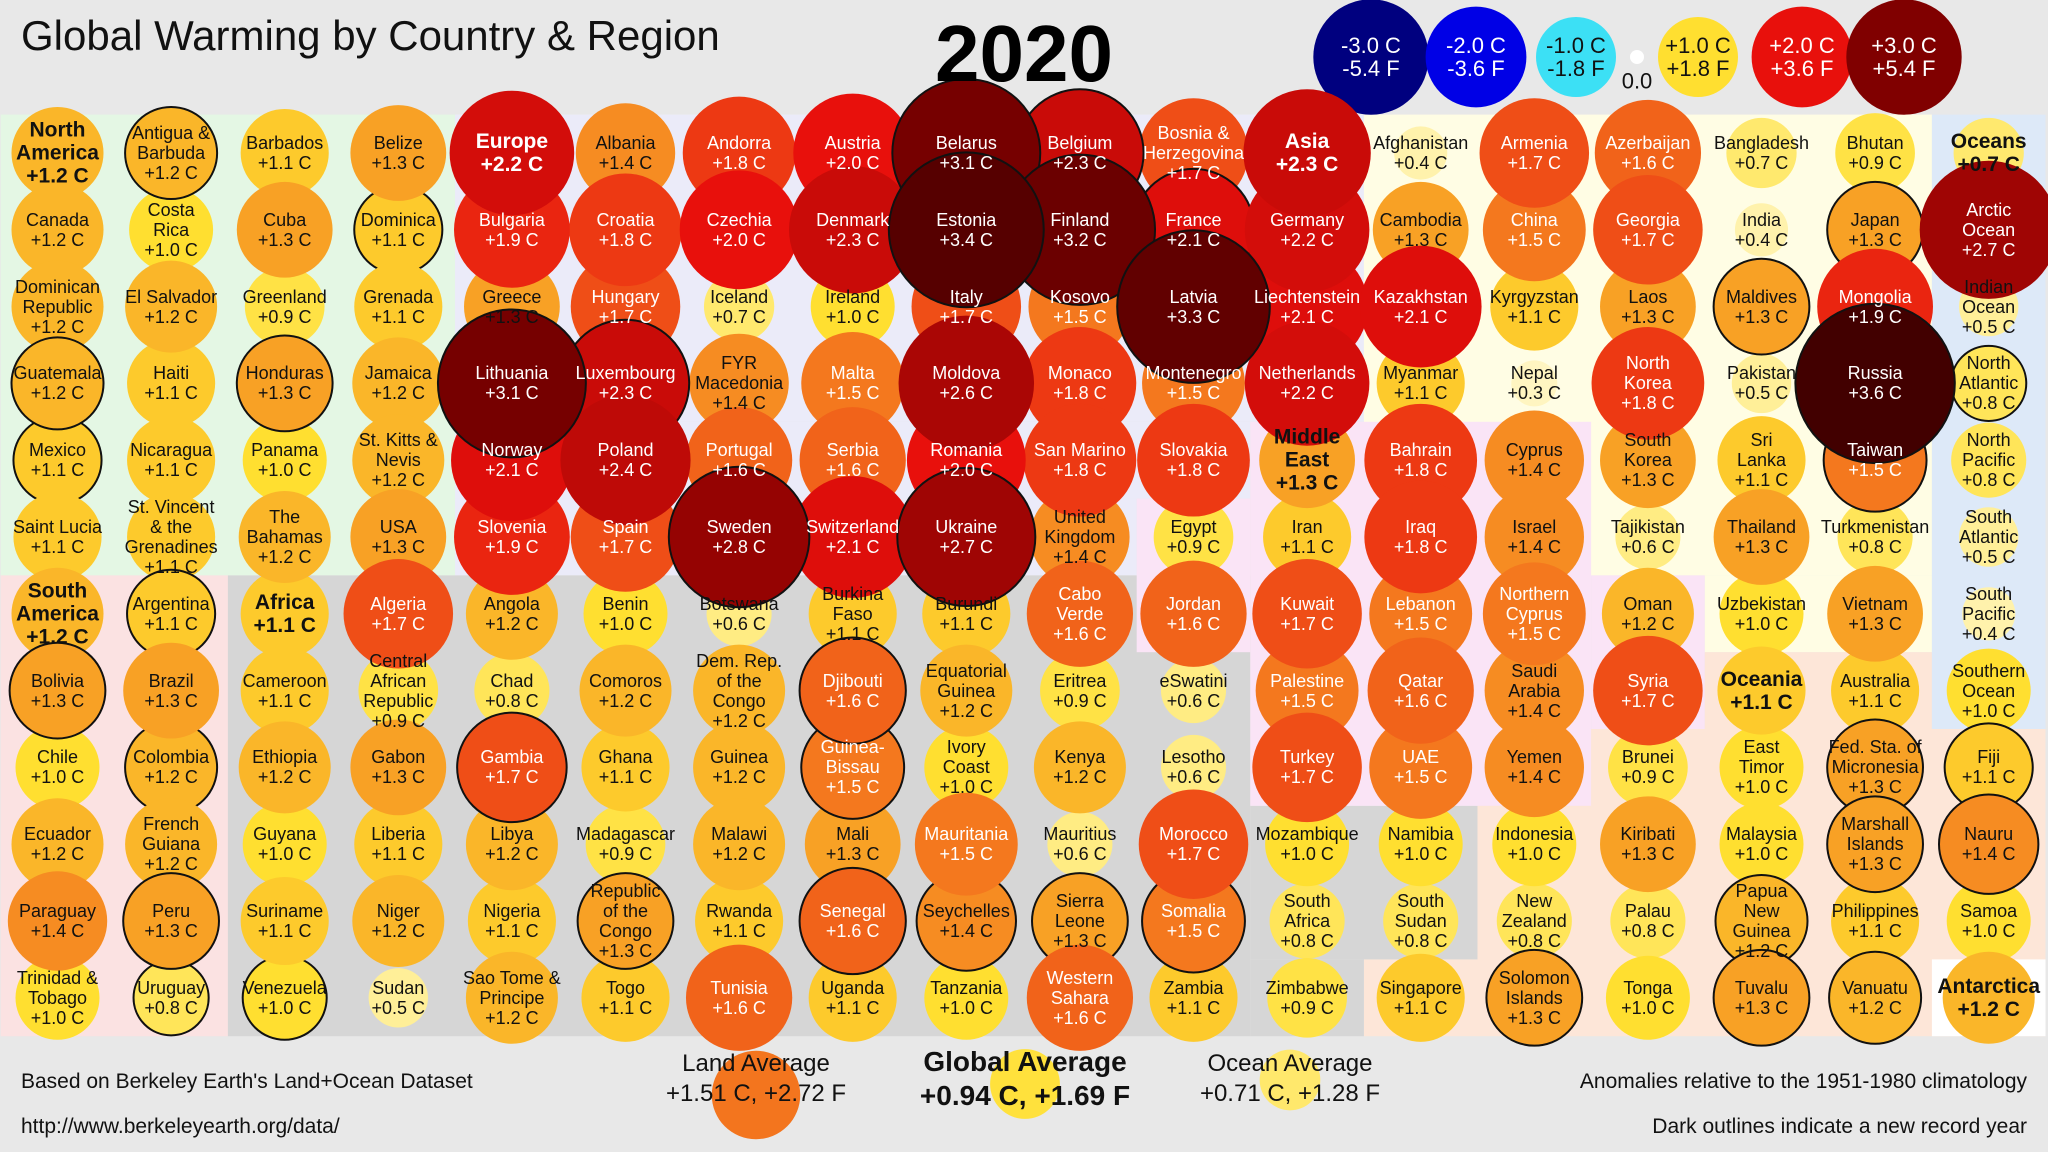  I want to click on cell-label: Comoros +1.2 C, so click(626, 691).